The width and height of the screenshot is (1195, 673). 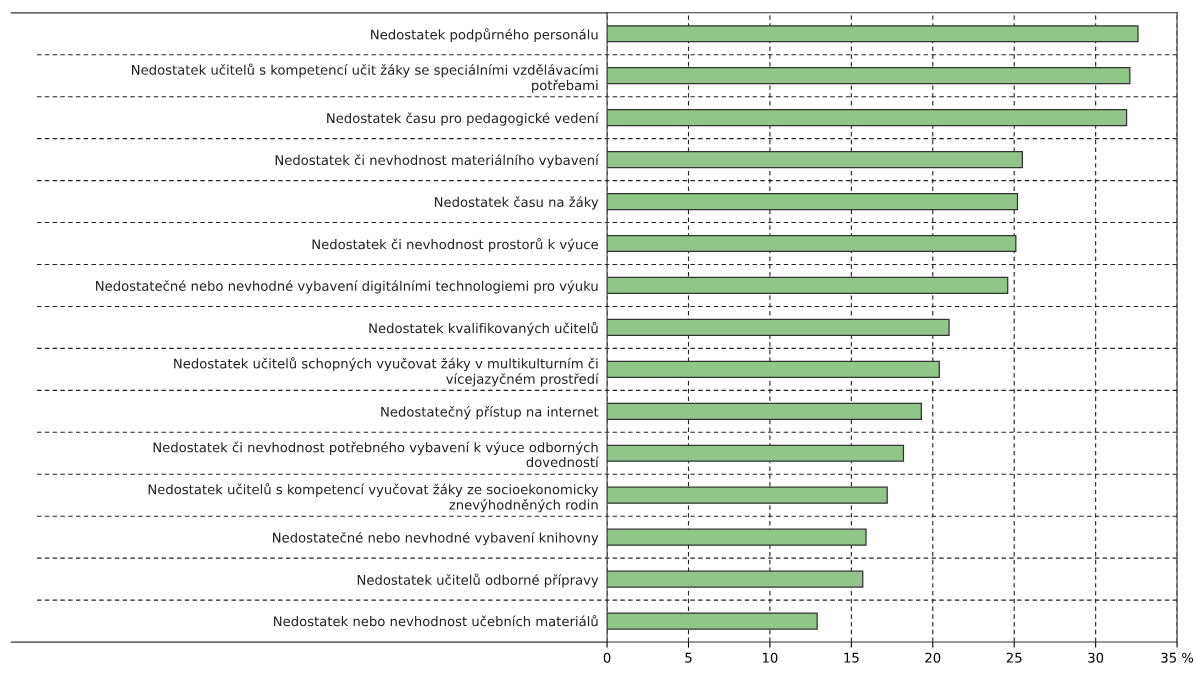 What do you see at coordinates (347, 287) in the screenshot?
I see `y-tick-label: Nedostatečné nebo nevhodné vybavení digitálními technologiemi pro výuku` at bounding box center [347, 287].